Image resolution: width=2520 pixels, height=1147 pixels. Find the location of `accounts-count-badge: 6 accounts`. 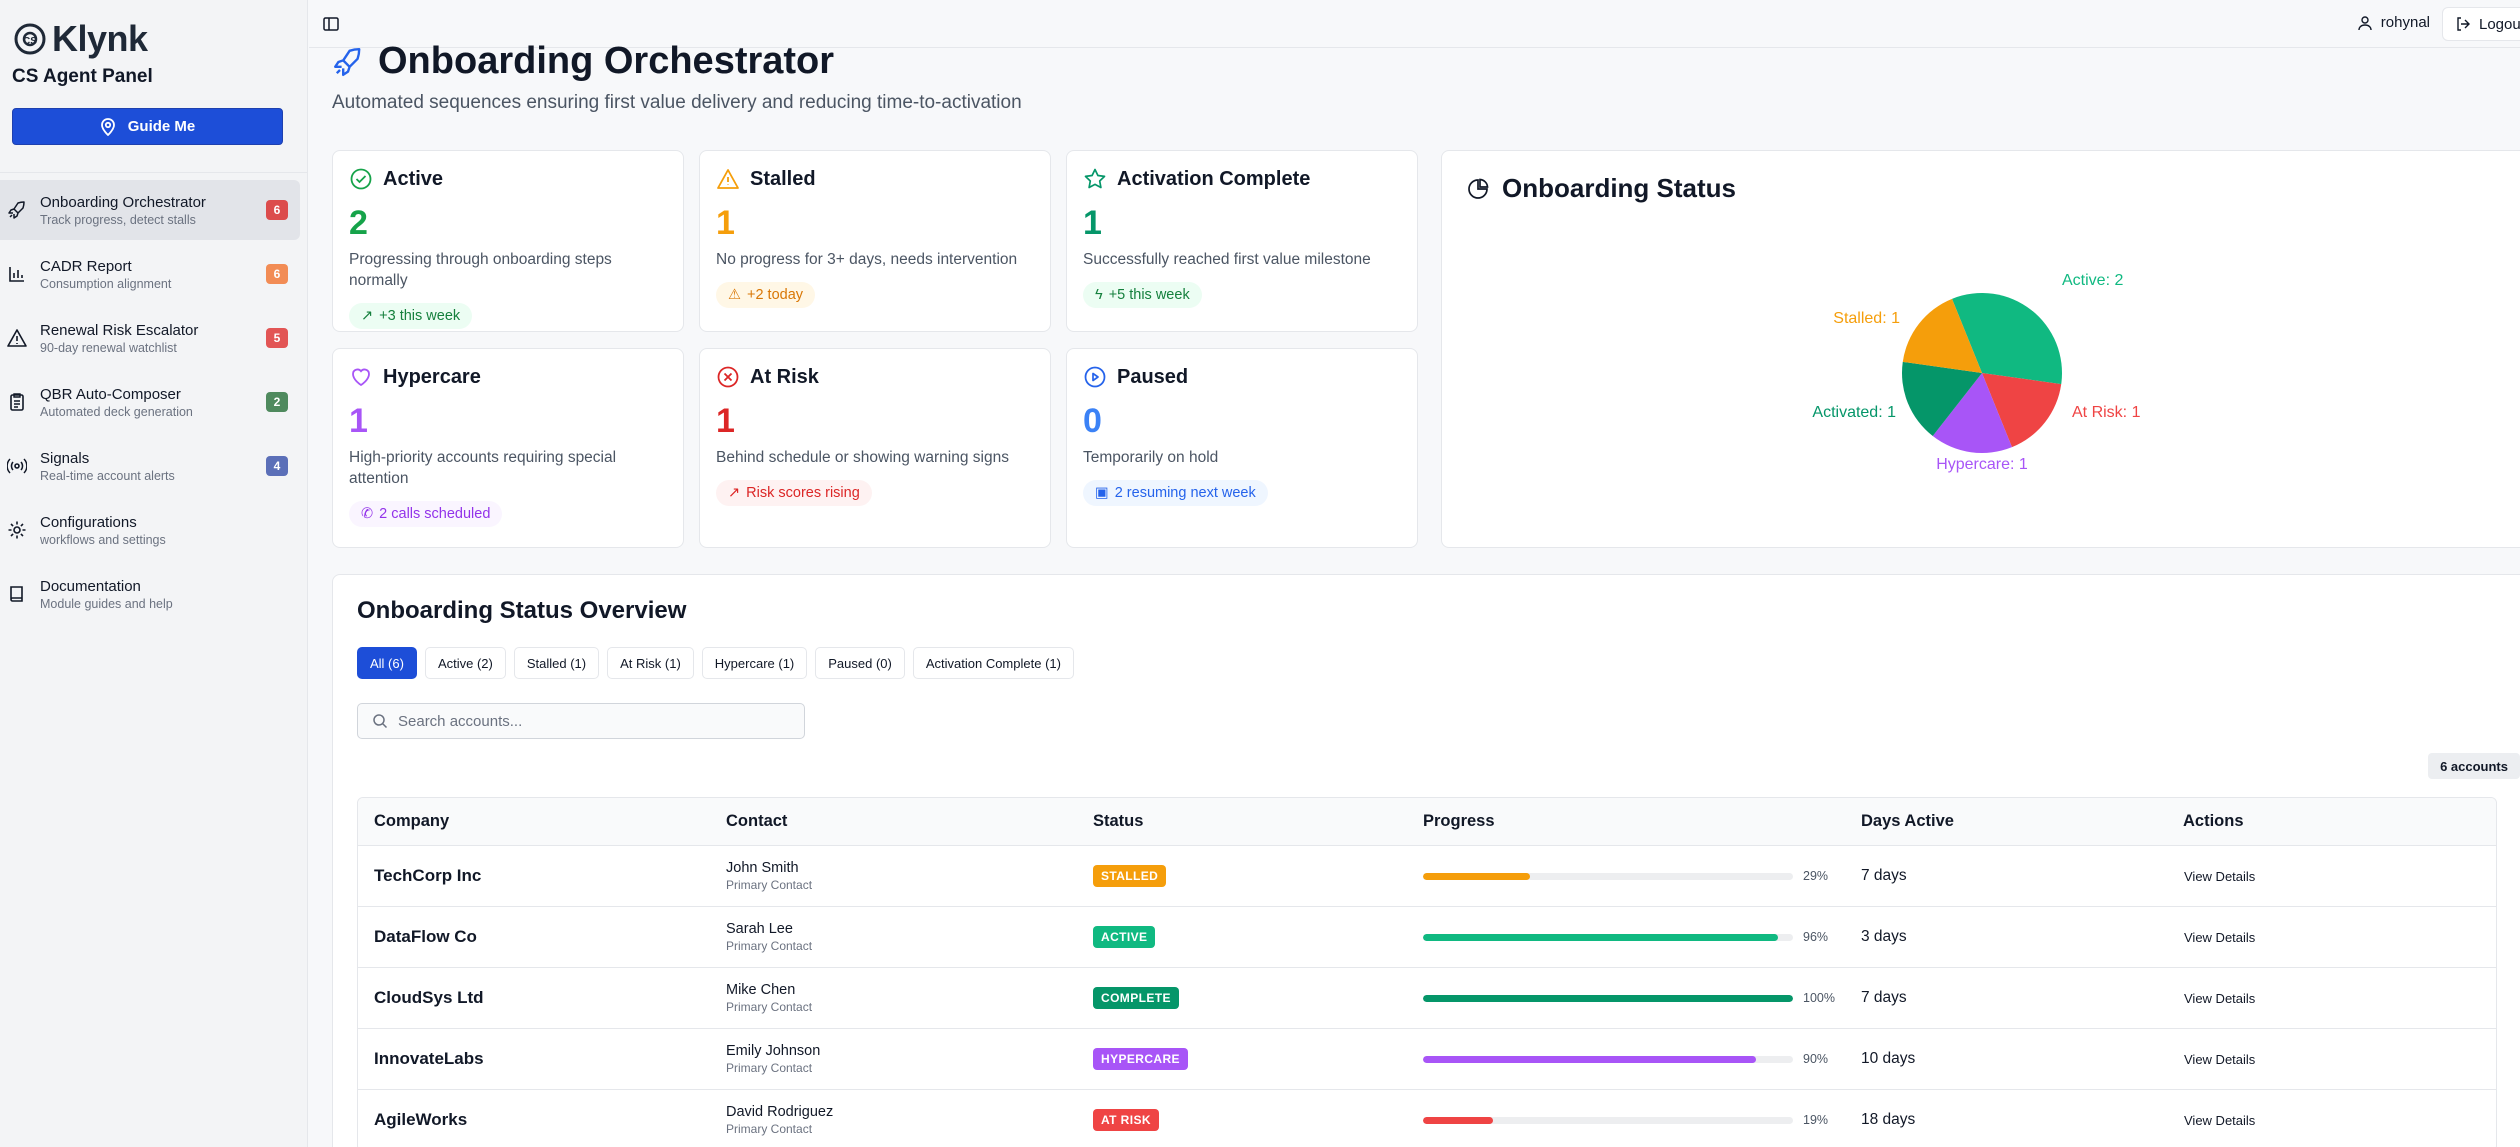

accounts-count-badge: 6 accounts is located at coordinates (2474, 766).